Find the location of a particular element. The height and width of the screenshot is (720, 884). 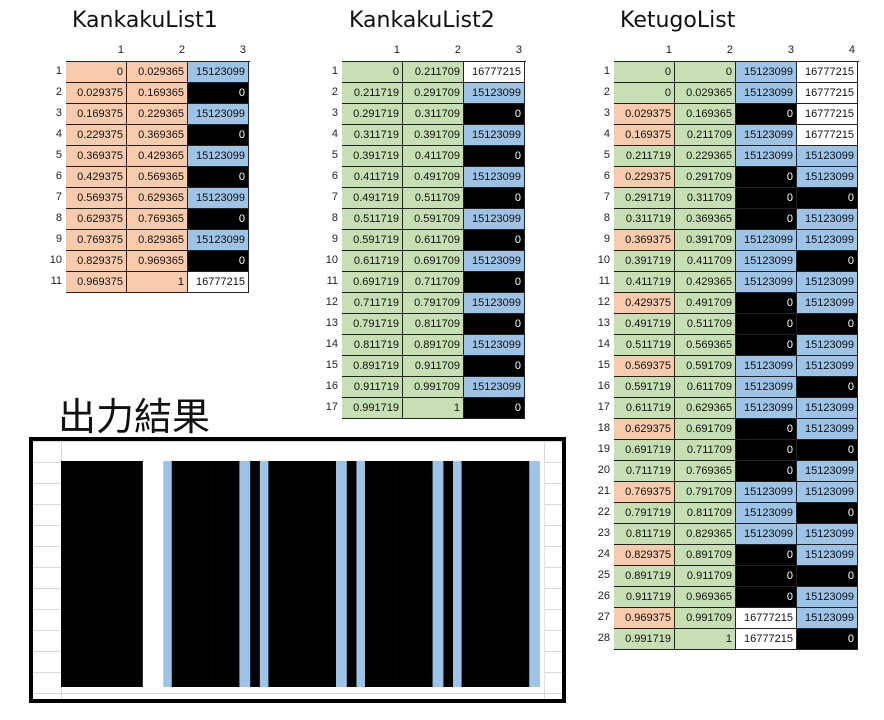

table-cell: 0.229365 is located at coordinates (705, 156).